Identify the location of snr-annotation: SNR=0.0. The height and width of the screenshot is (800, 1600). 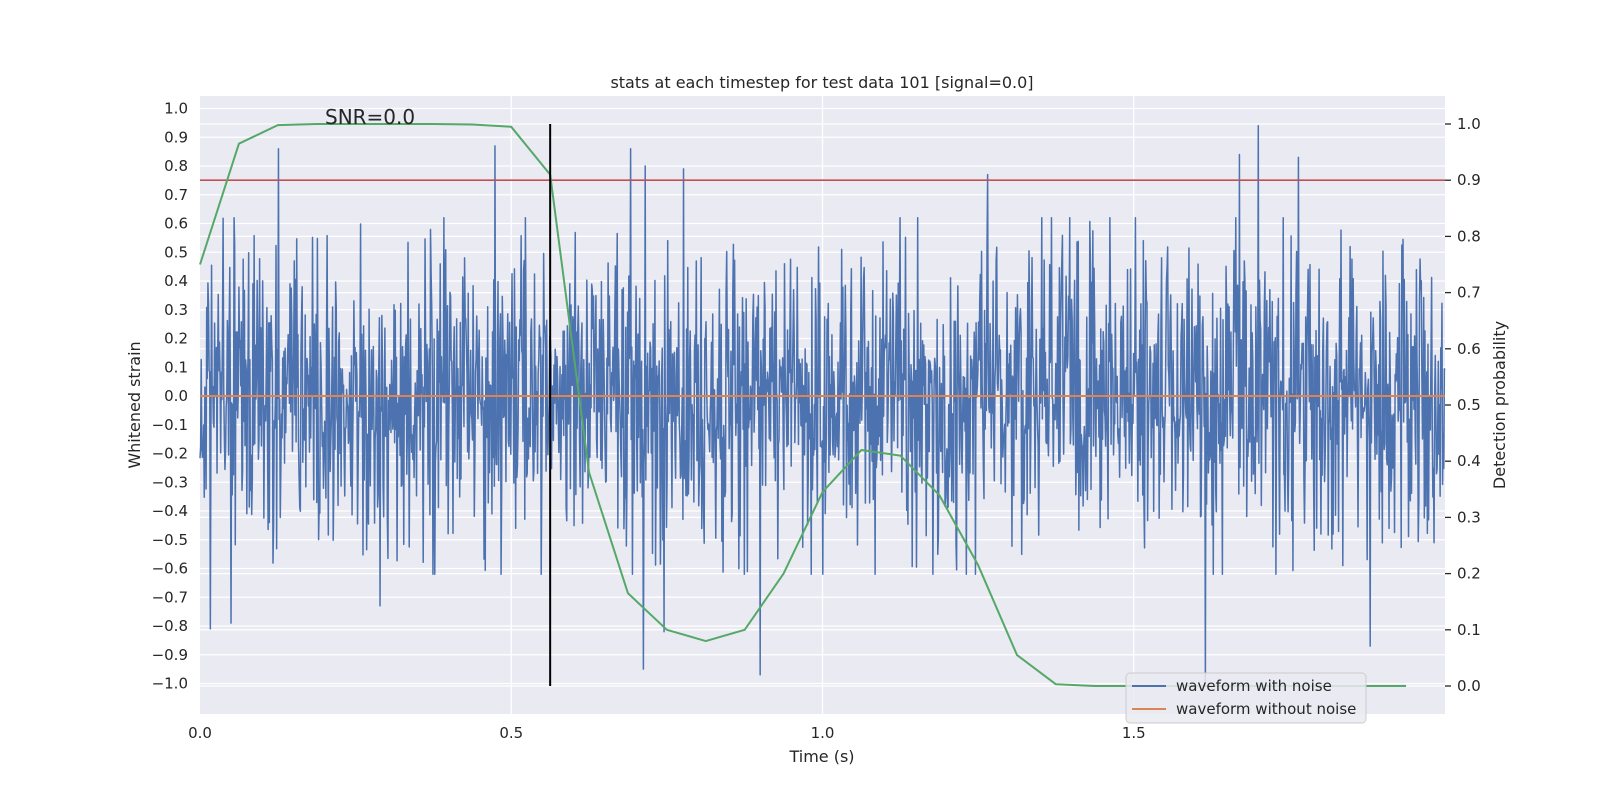
(370, 117).